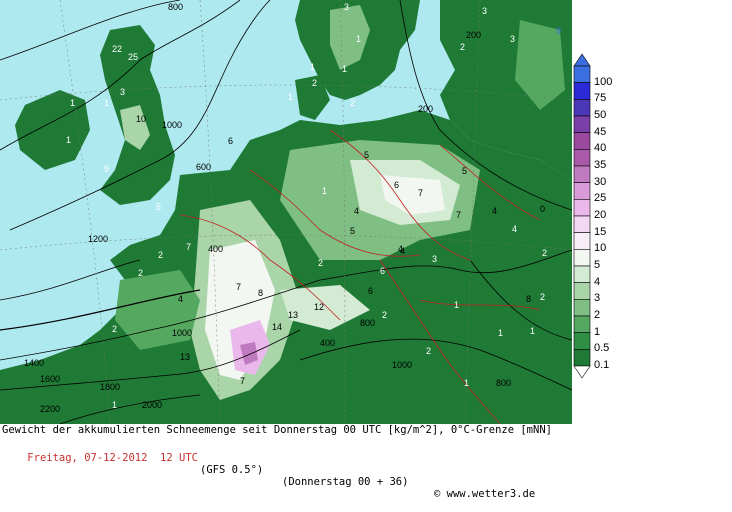  What do you see at coordinates (603, 81) in the screenshot?
I see `scale-label: 100` at bounding box center [603, 81].